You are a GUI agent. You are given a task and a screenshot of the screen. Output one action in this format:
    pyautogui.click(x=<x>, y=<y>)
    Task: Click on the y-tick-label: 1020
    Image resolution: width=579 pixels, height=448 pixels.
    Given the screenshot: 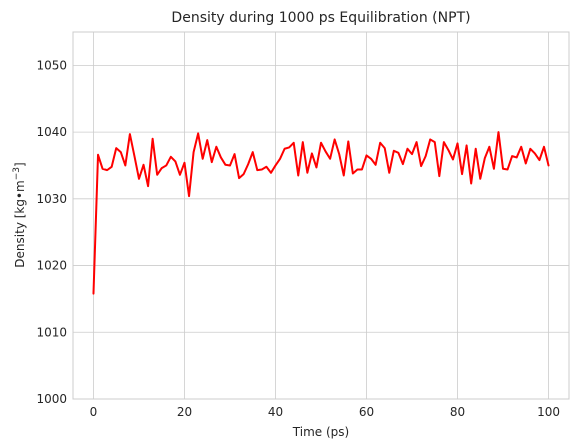 What is the action you would take?
    pyautogui.click(x=51, y=266)
    